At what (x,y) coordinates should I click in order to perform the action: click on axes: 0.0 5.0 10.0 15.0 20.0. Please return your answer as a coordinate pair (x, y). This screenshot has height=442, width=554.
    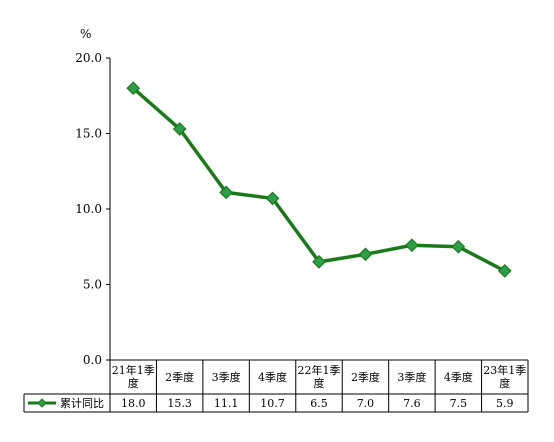
    Looking at the image, I should click on (93, 209).